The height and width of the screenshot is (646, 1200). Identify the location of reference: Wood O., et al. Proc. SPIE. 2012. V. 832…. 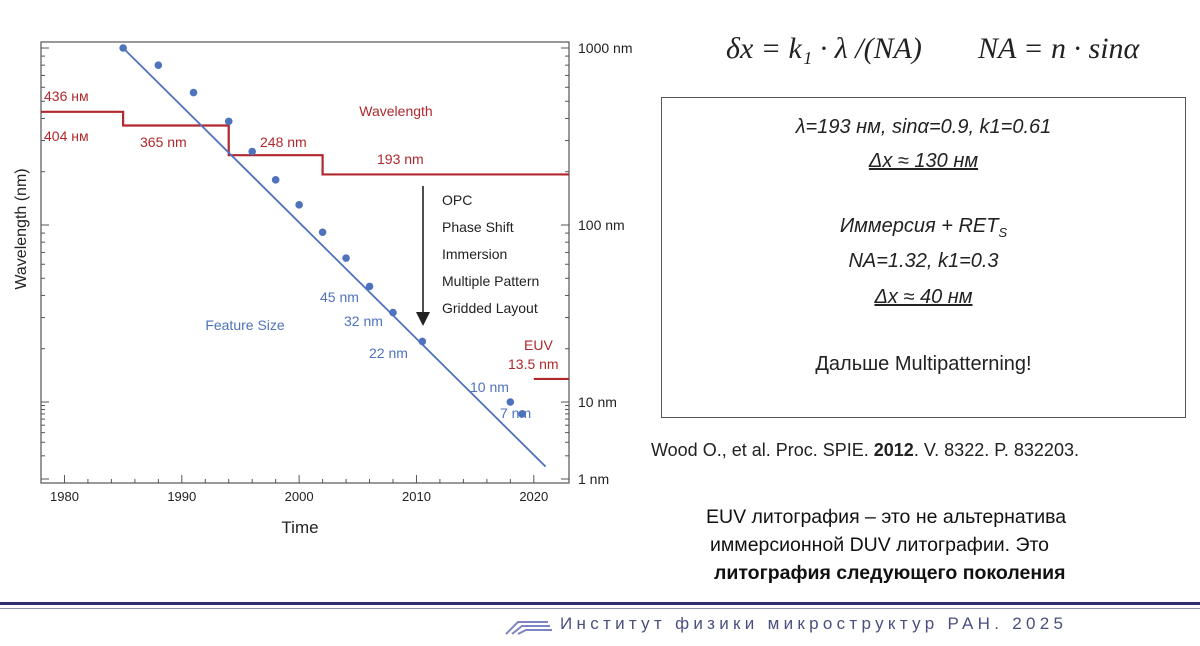
(865, 450).